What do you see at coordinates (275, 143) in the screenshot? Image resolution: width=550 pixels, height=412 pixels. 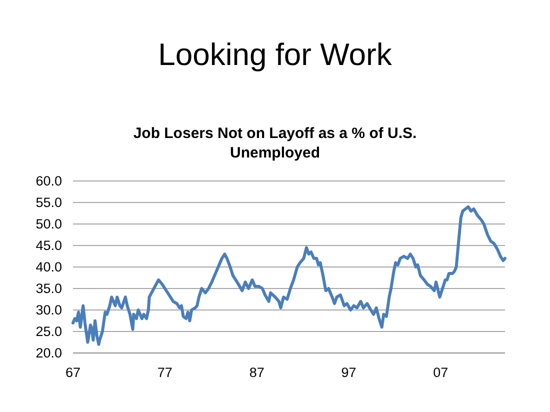 I see `chart-subtitle: Job Losers Not on Layoff as a % of U.S. Unemployed` at bounding box center [275, 143].